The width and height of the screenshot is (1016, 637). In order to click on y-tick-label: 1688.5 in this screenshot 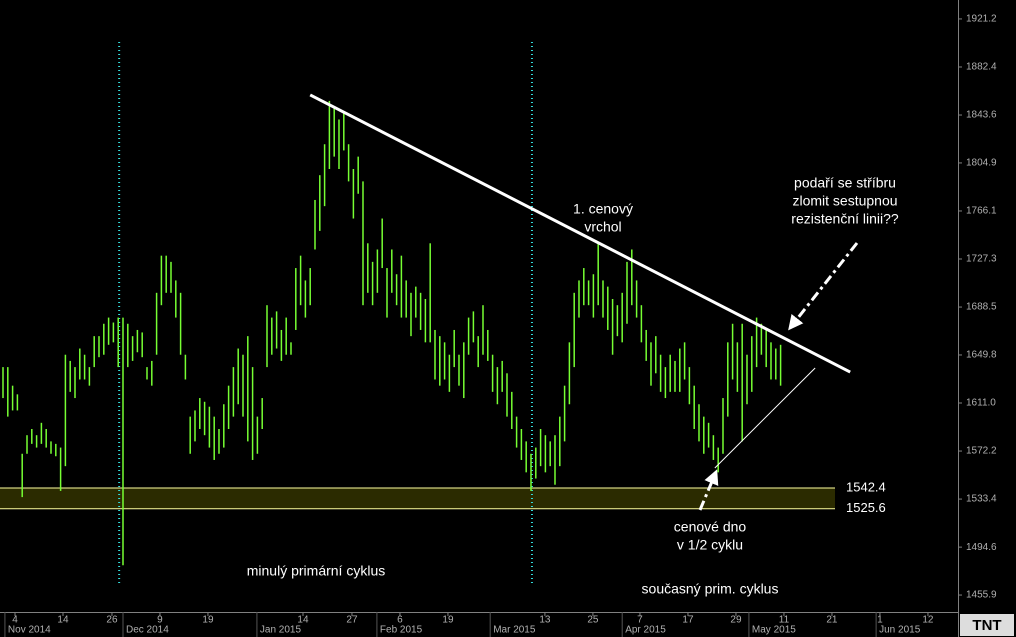, I will do `click(981, 307)`.